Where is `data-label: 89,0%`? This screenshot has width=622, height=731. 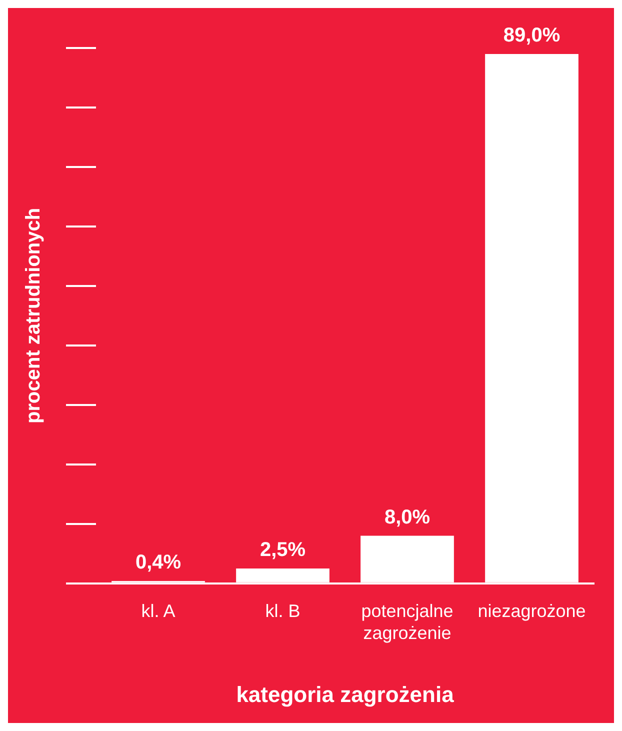 data-label: 89,0% is located at coordinates (531, 35).